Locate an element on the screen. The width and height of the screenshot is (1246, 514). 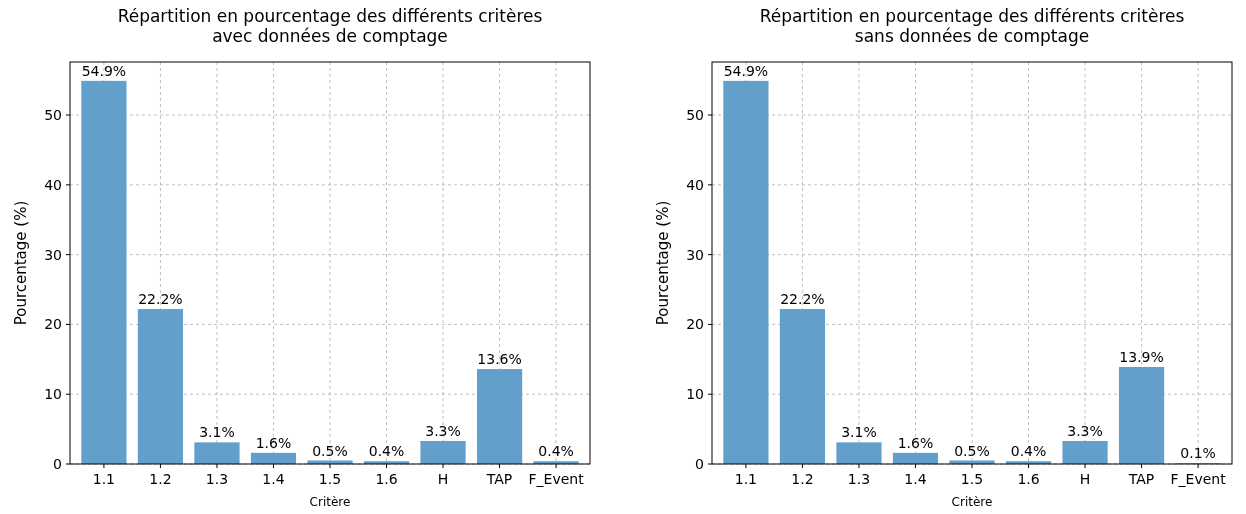
data-label: 13.9% is located at coordinates (1141, 356).